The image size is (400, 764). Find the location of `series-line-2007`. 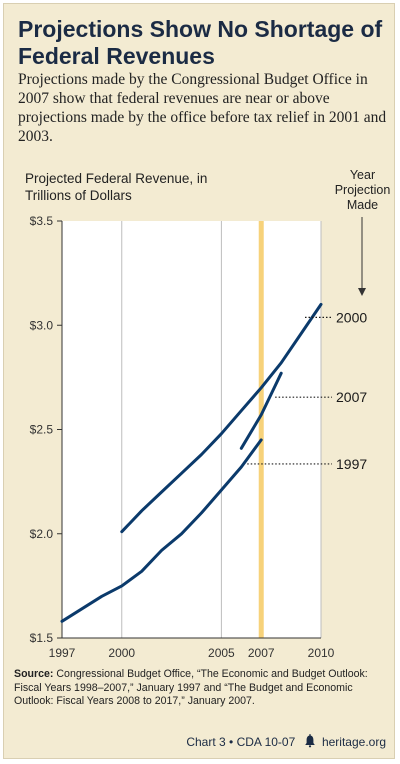

series-line-2007 is located at coordinates (261, 410).